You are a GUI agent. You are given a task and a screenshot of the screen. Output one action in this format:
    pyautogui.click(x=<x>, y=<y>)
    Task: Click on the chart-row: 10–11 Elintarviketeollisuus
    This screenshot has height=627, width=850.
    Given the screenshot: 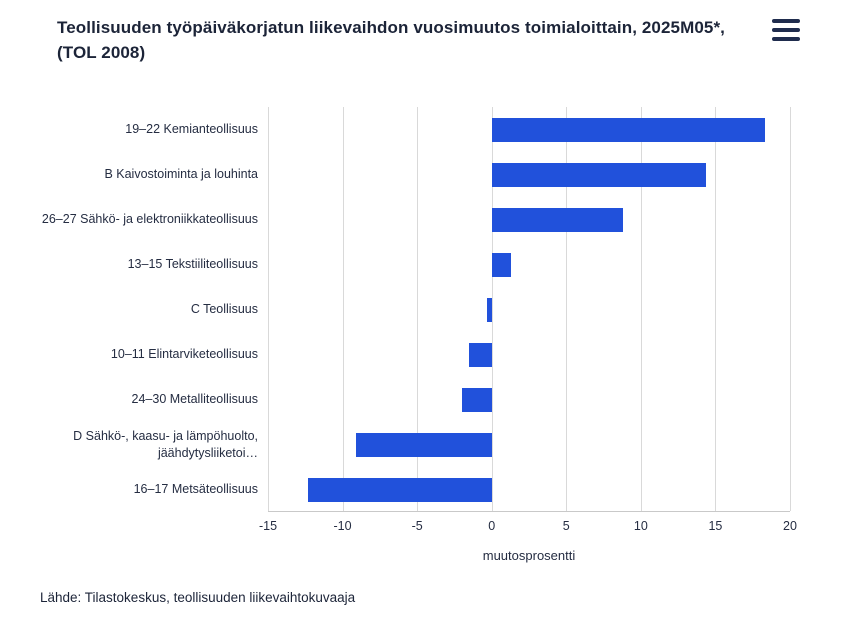 What is the action you would take?
    pyautogui.click(x=415, y=354)
    